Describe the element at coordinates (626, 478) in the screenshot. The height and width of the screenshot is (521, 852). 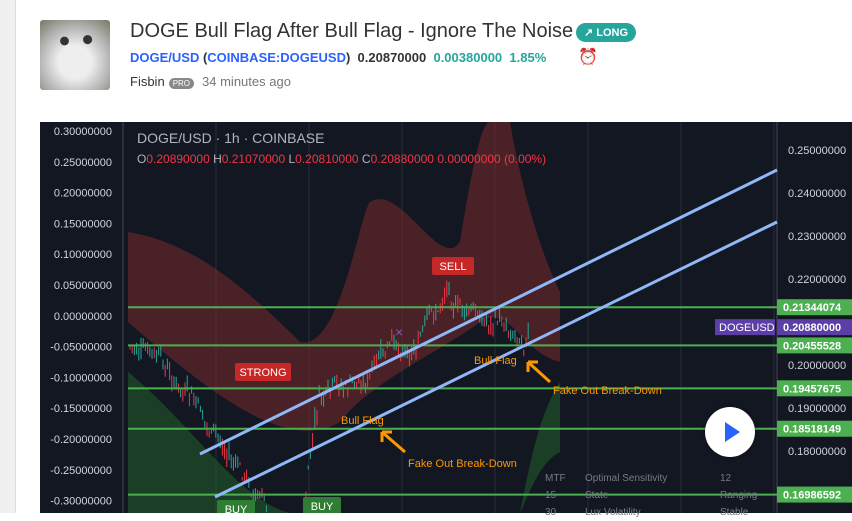
I see `indicator-cell: Optimal Sensitivity` at that location.